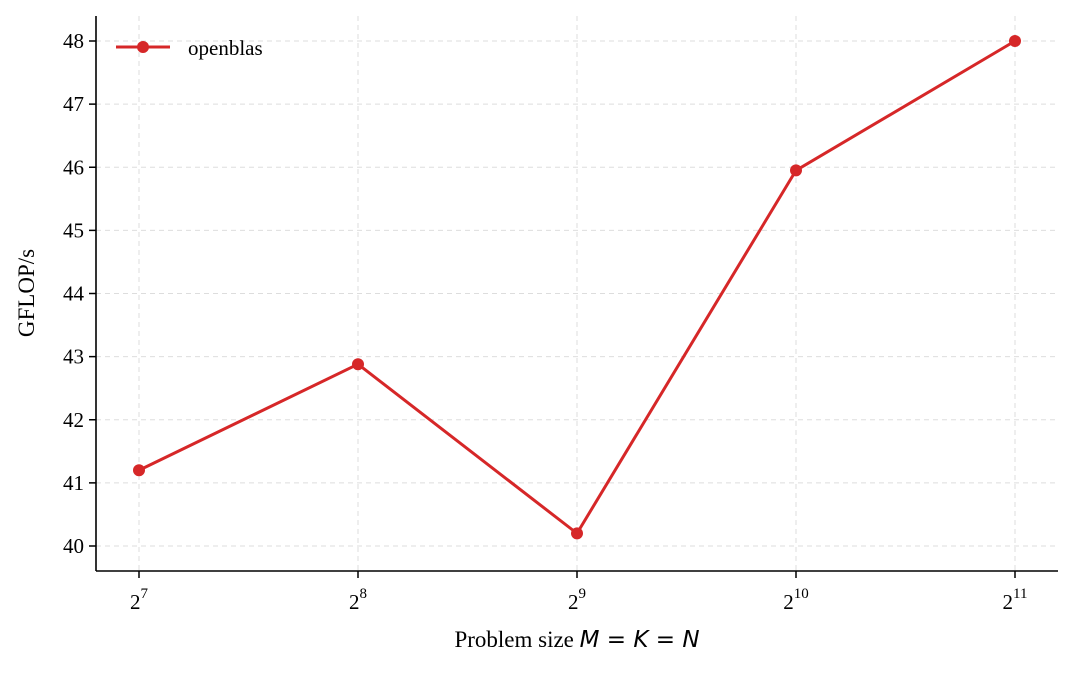 The width and height of the screenshot is (1076, 673). Describe the element at coordinates (801, 594) in the screenshot. I see `x-tick-label-exponent: 10` at that location.